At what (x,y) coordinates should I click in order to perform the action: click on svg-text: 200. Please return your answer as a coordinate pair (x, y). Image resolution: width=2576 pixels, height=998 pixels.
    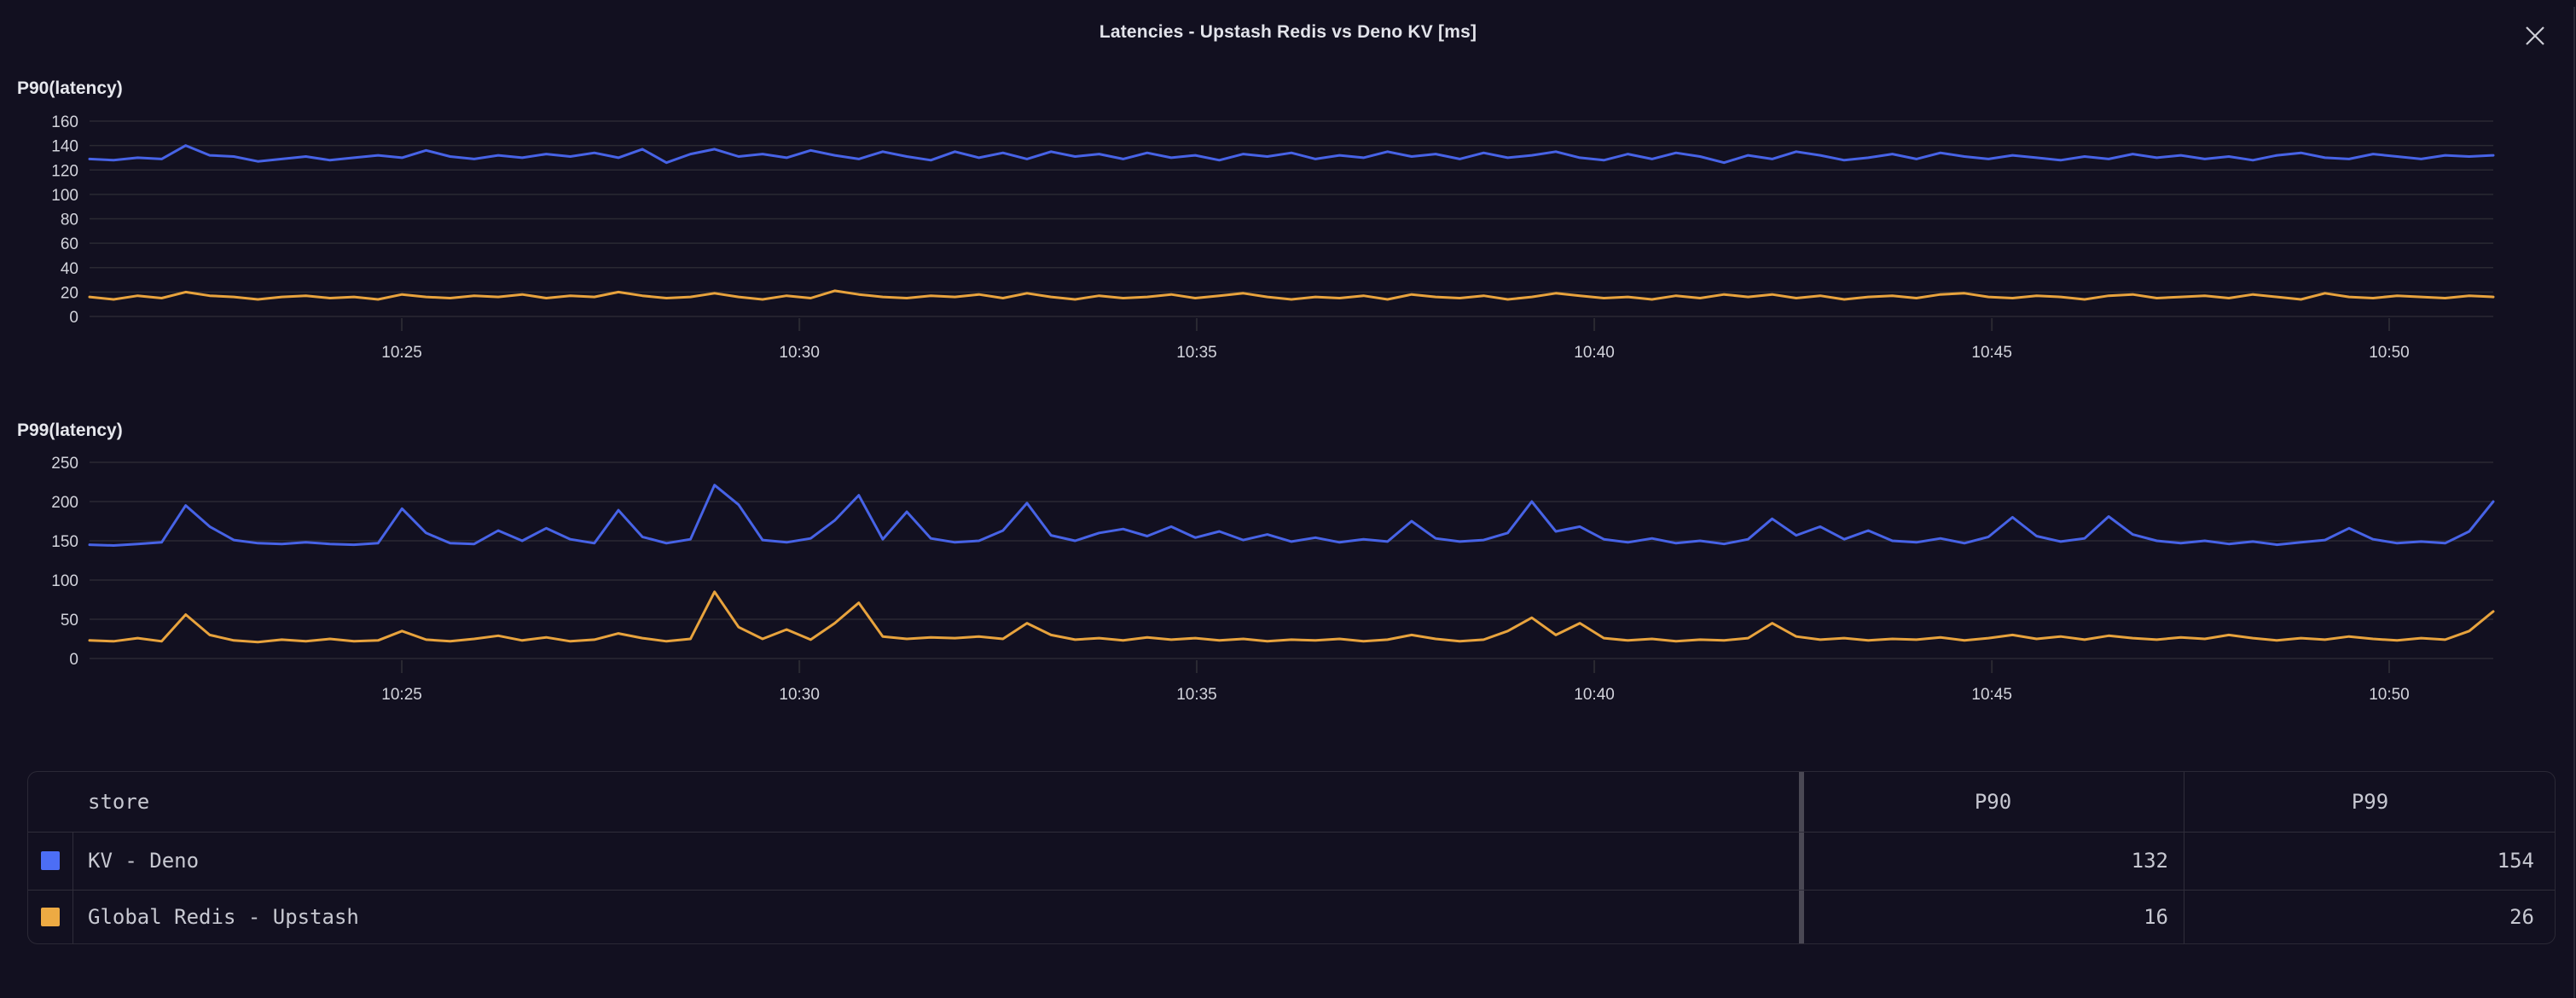
    Looking at the image, I should click on (64, 503).